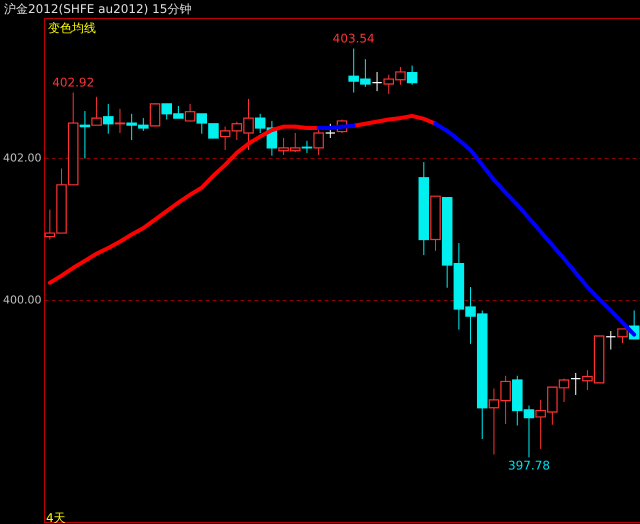  Describe the element at coordinates (22, 299) in the screenshot. I see `y-tick-label: 400.00` at that location.